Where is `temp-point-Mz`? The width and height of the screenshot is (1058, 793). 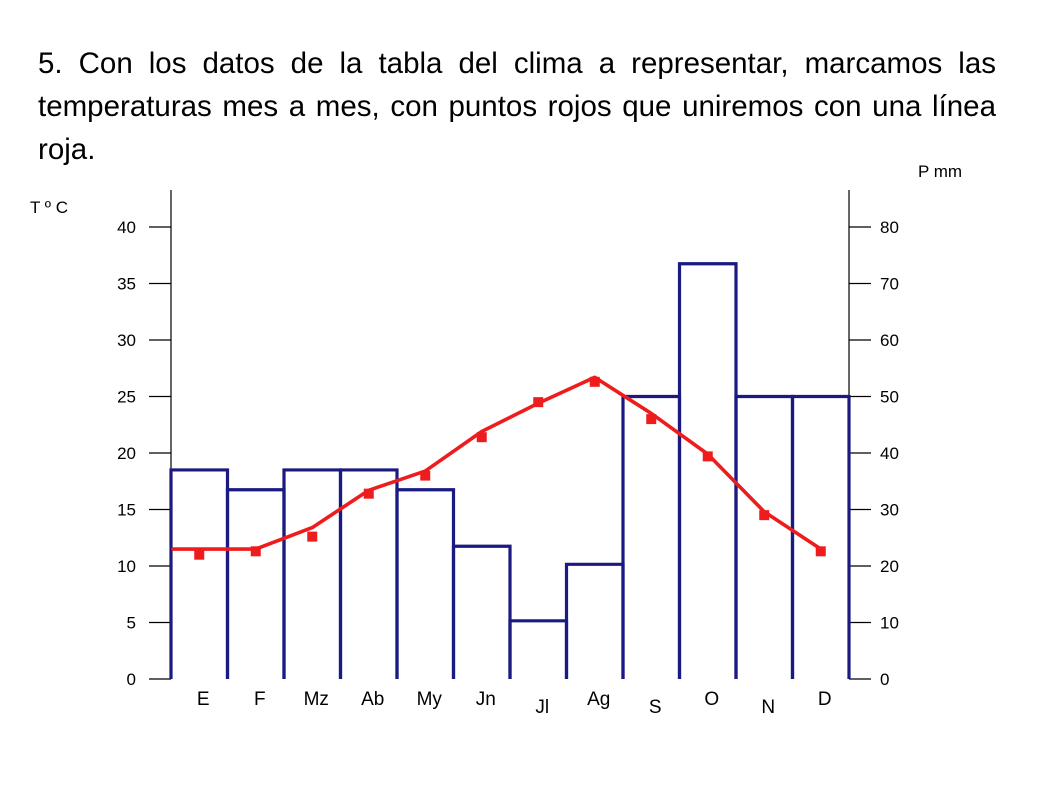
temp-point-Mz is located at coordinates (312, 536).